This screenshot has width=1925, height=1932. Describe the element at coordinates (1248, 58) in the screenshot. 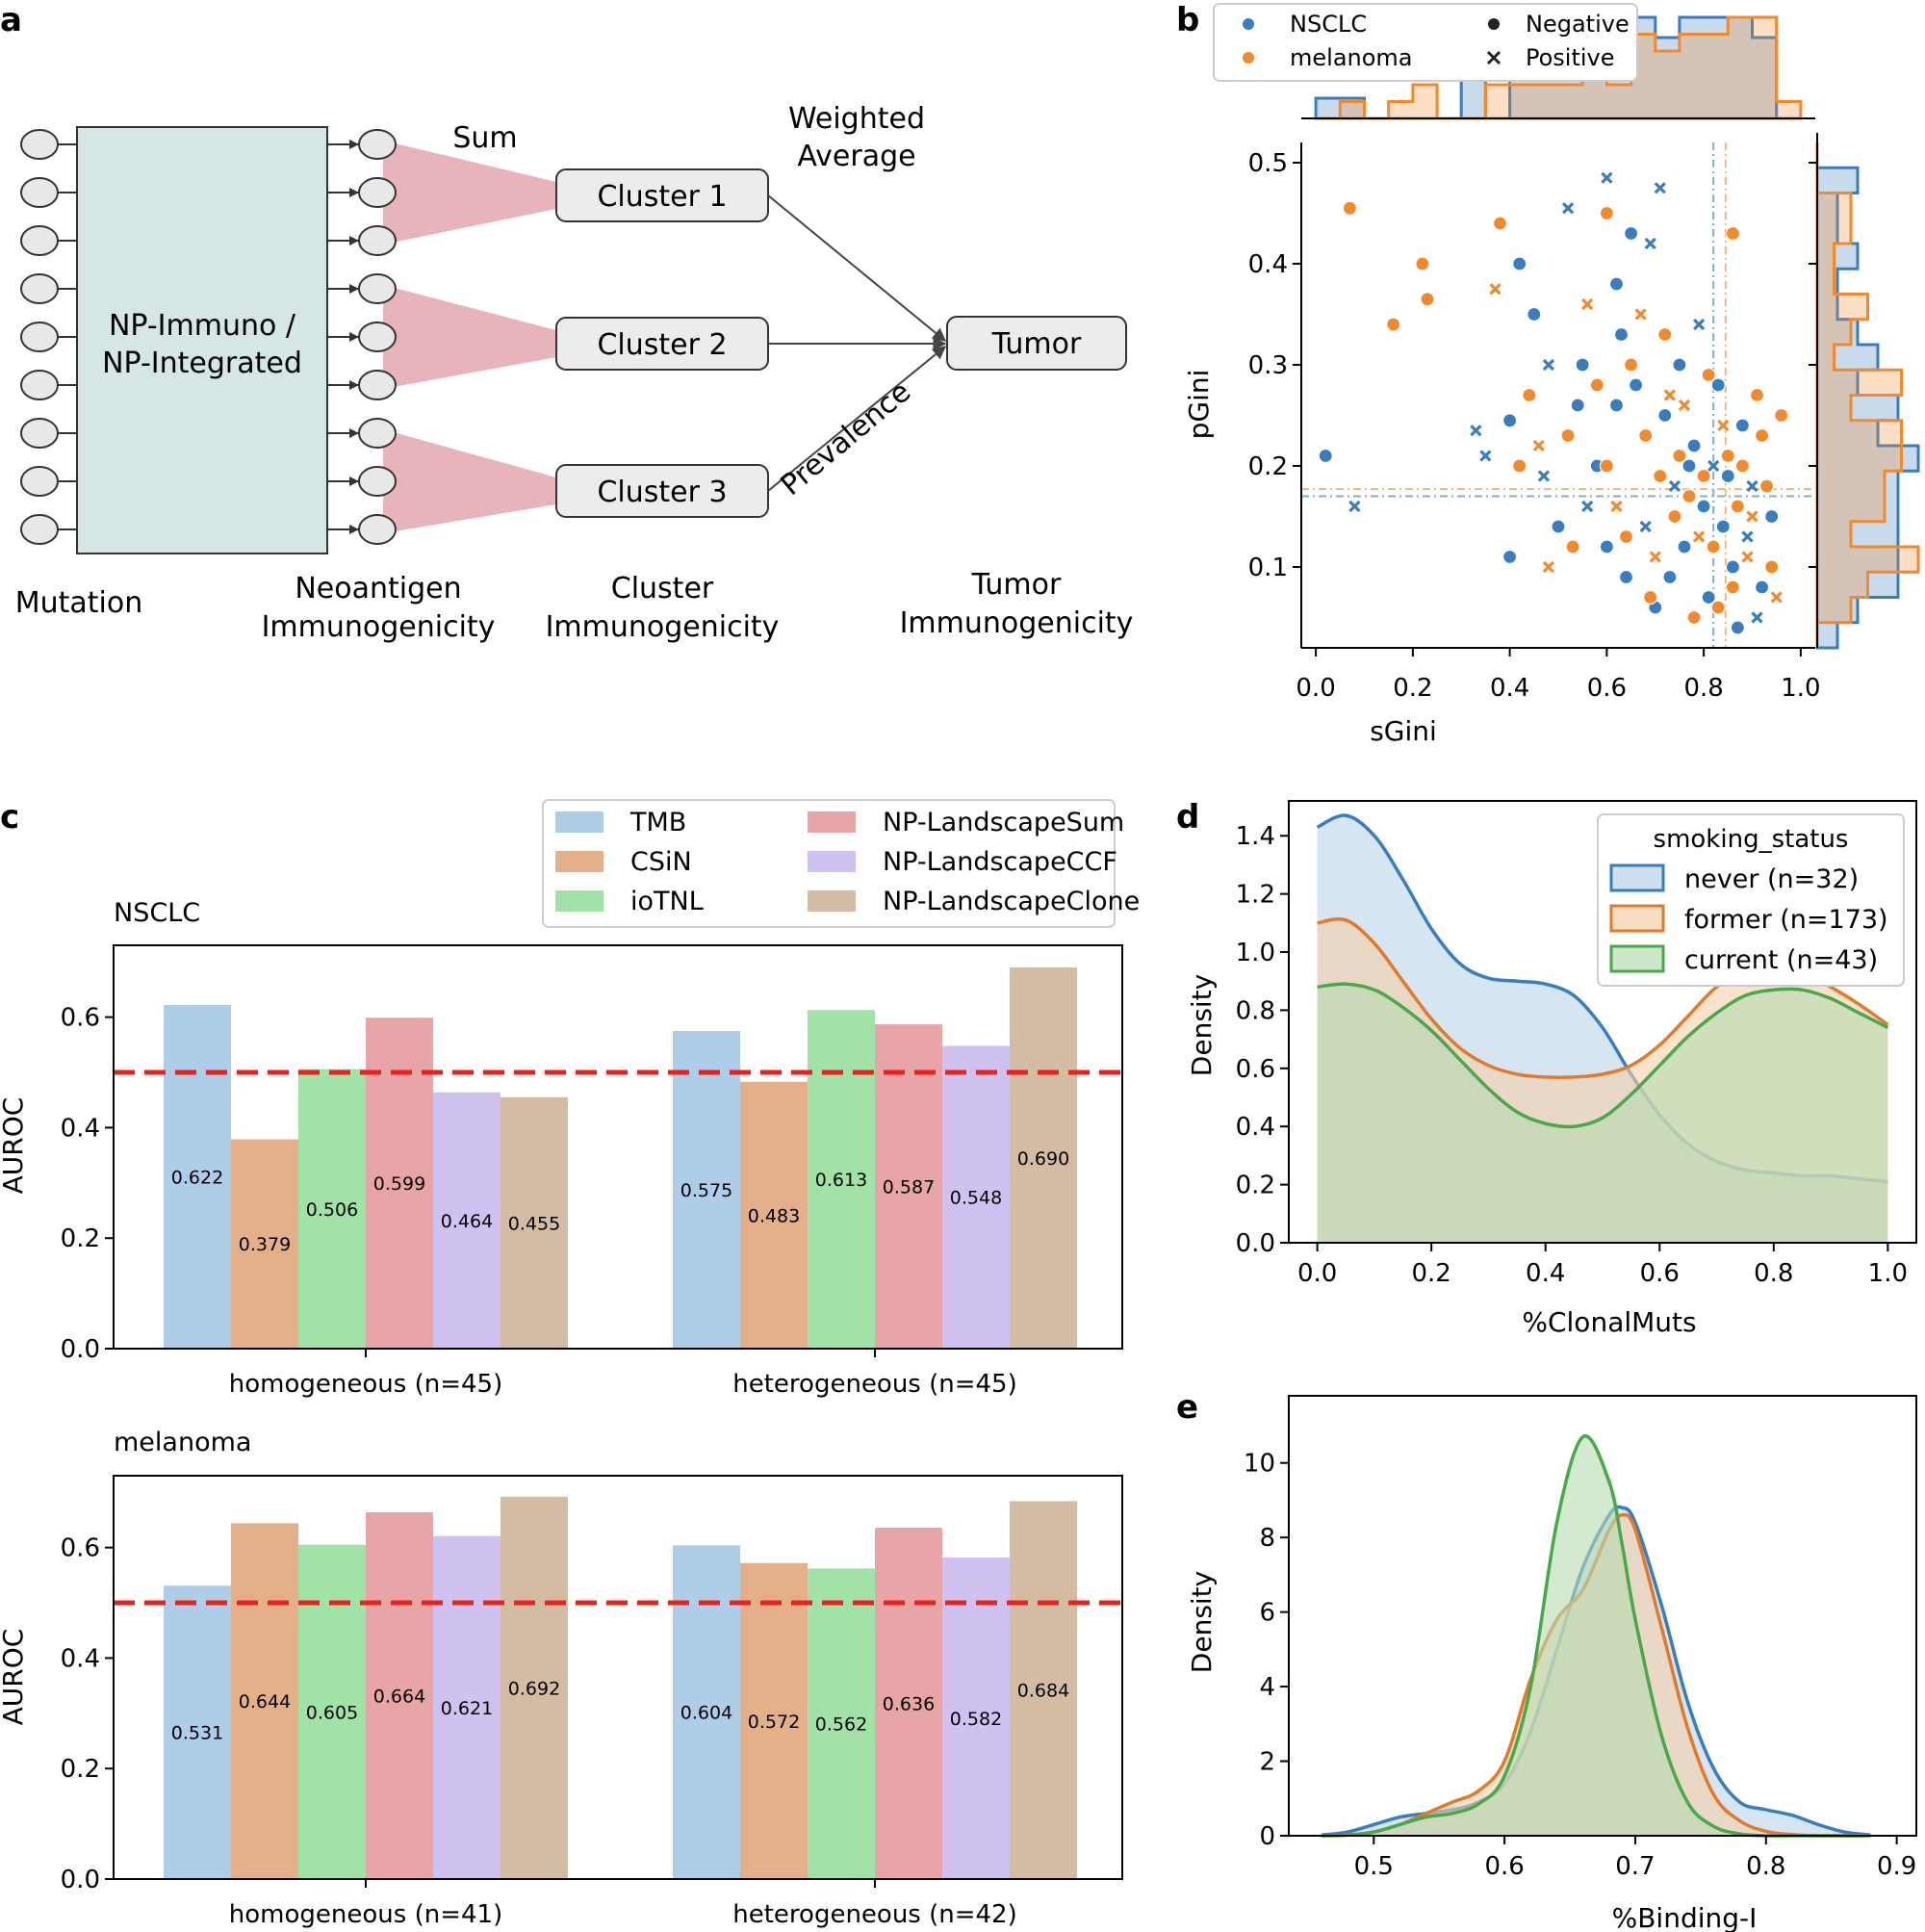

I see `b-legend-melanoma-marker` at that location.